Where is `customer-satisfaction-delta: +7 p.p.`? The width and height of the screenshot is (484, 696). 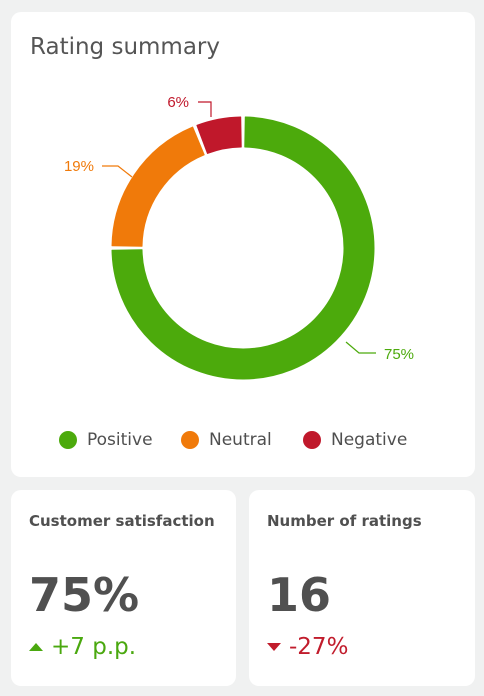
customer-satisfaction-delta: +7 p.p. is located at coordinates (82, 647).